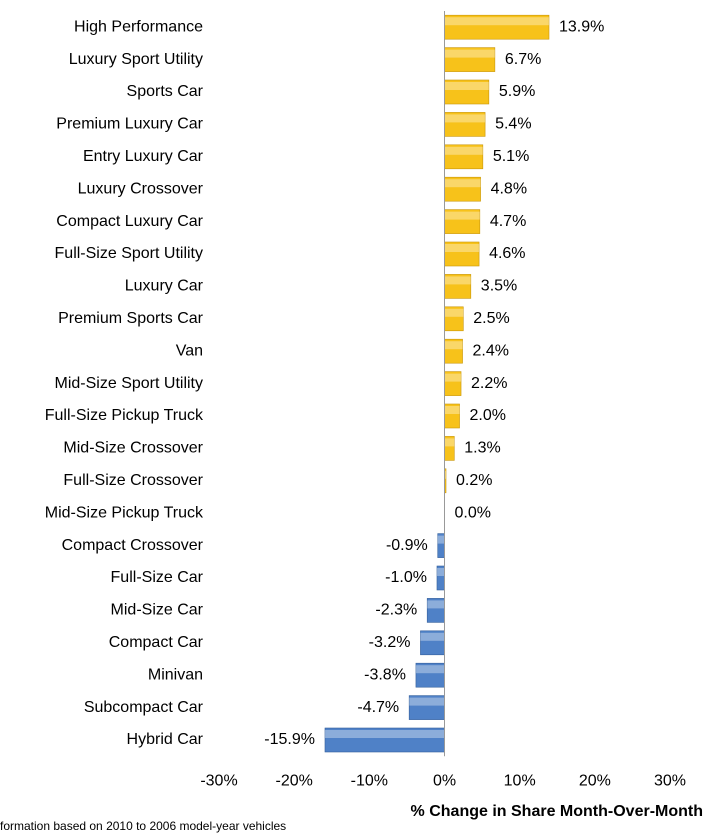 This screenshot has width=704, height=834. I want to click on value-label: 2.2%, so click(489, 383).